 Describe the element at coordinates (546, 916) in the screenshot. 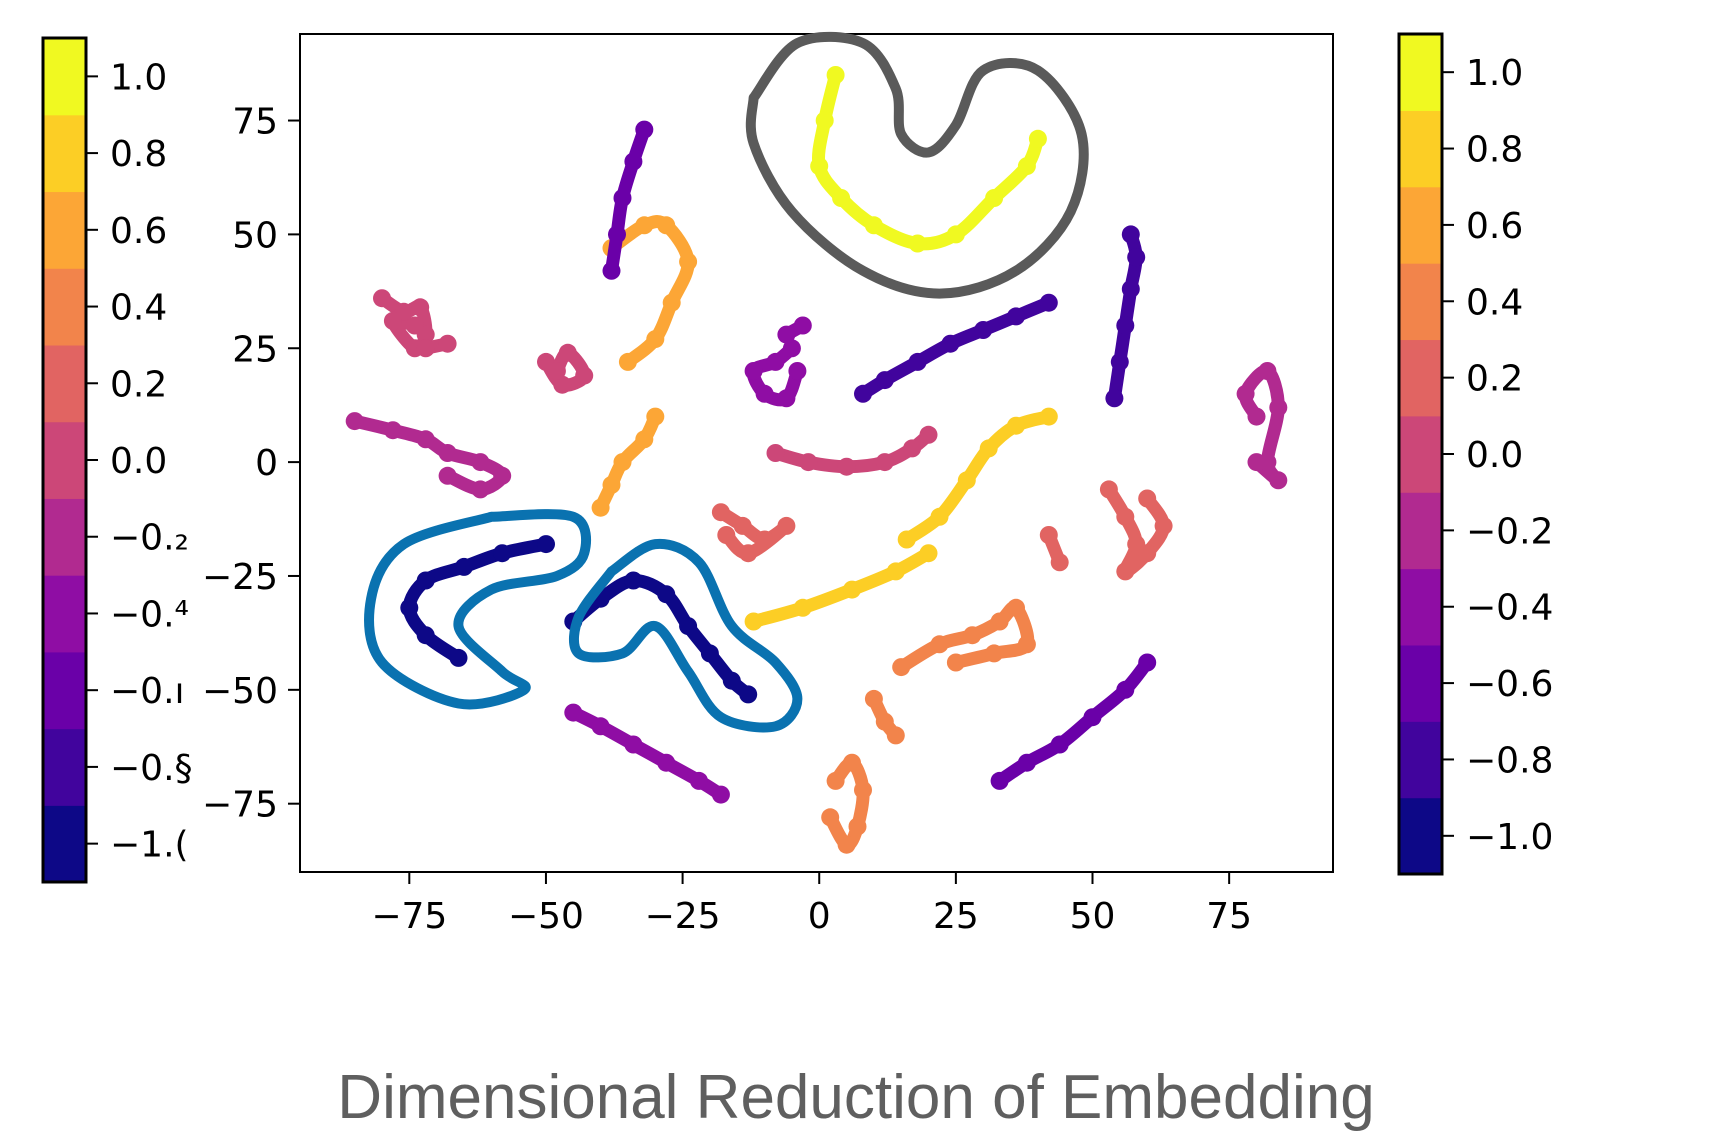

I see `x-tick-label: −50` at that location.